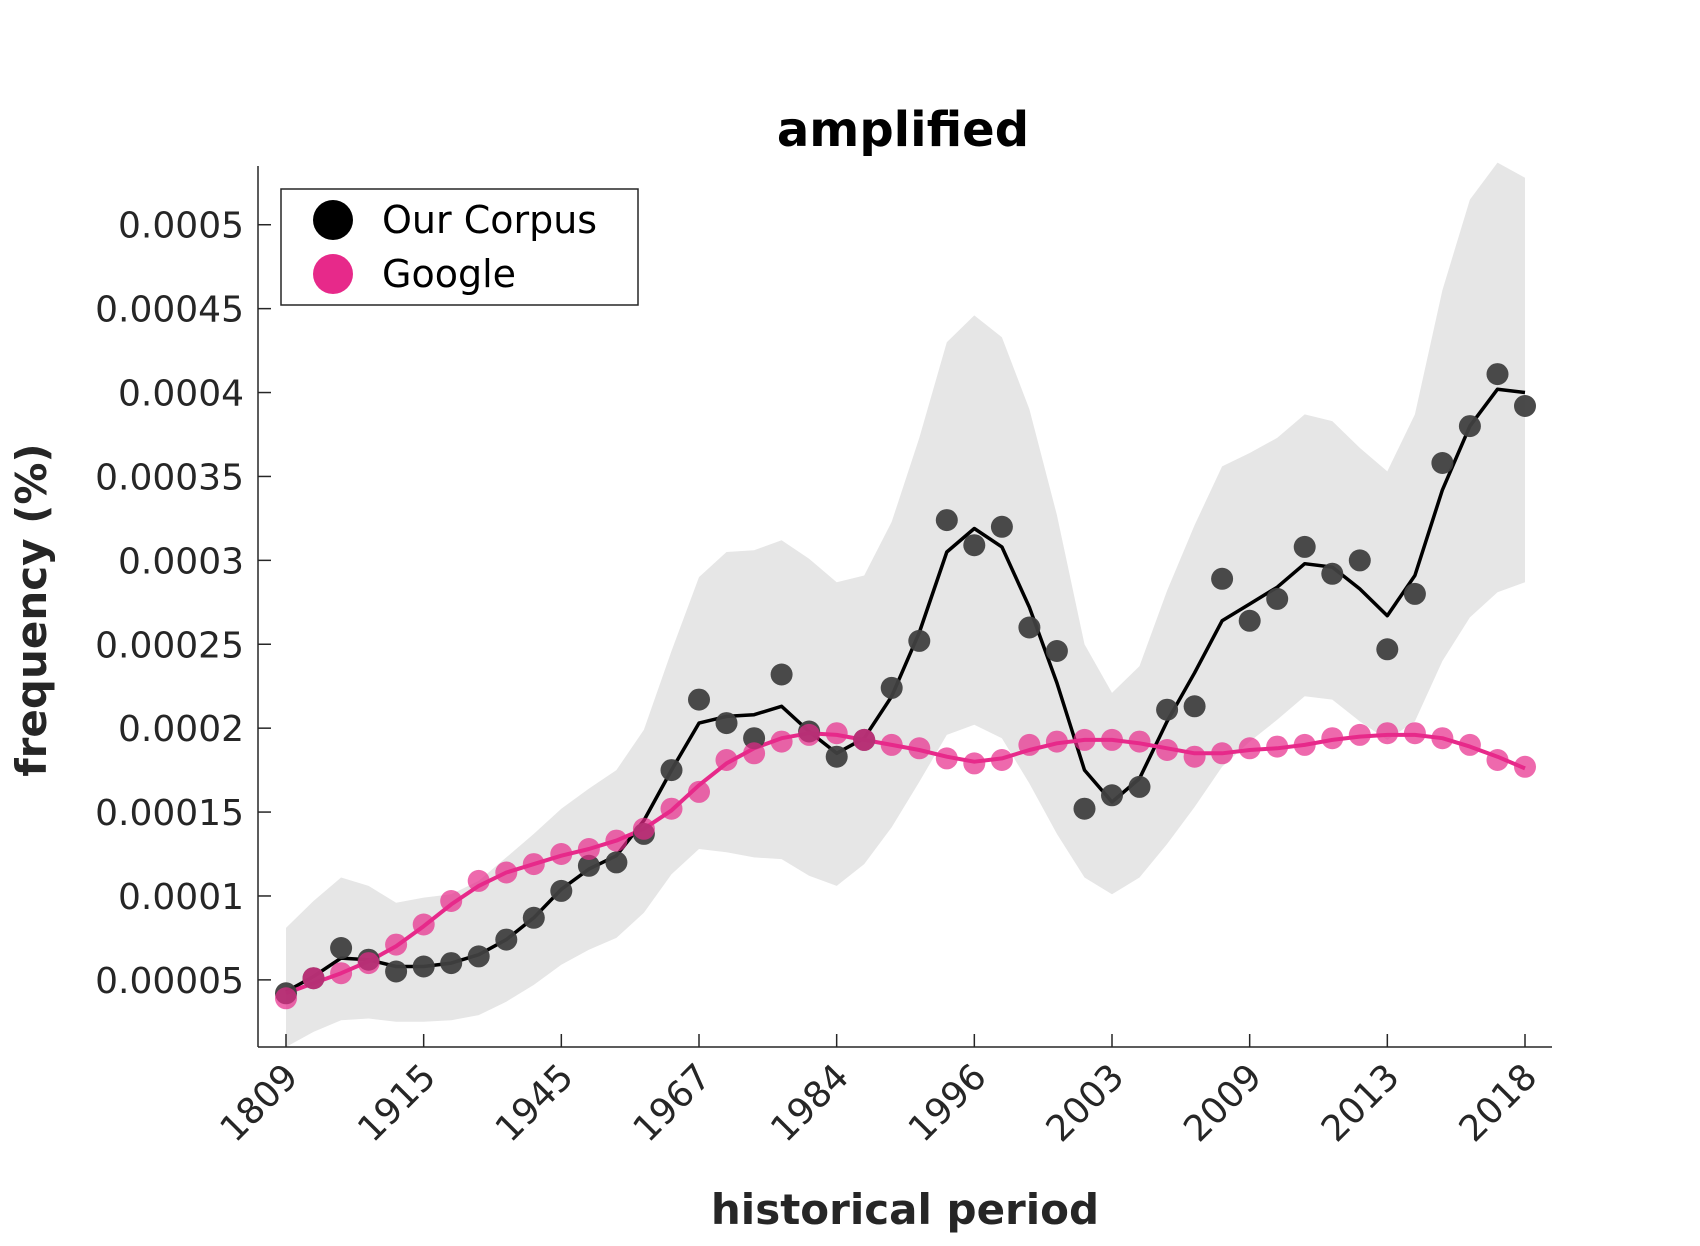 The width and height of the screenshot is (1700, 1246). What do you see at coordinates (1499, 1103) in the screenshot?
I see `x-tick-label-9: 2018` at bounding box center [1499, 1103].